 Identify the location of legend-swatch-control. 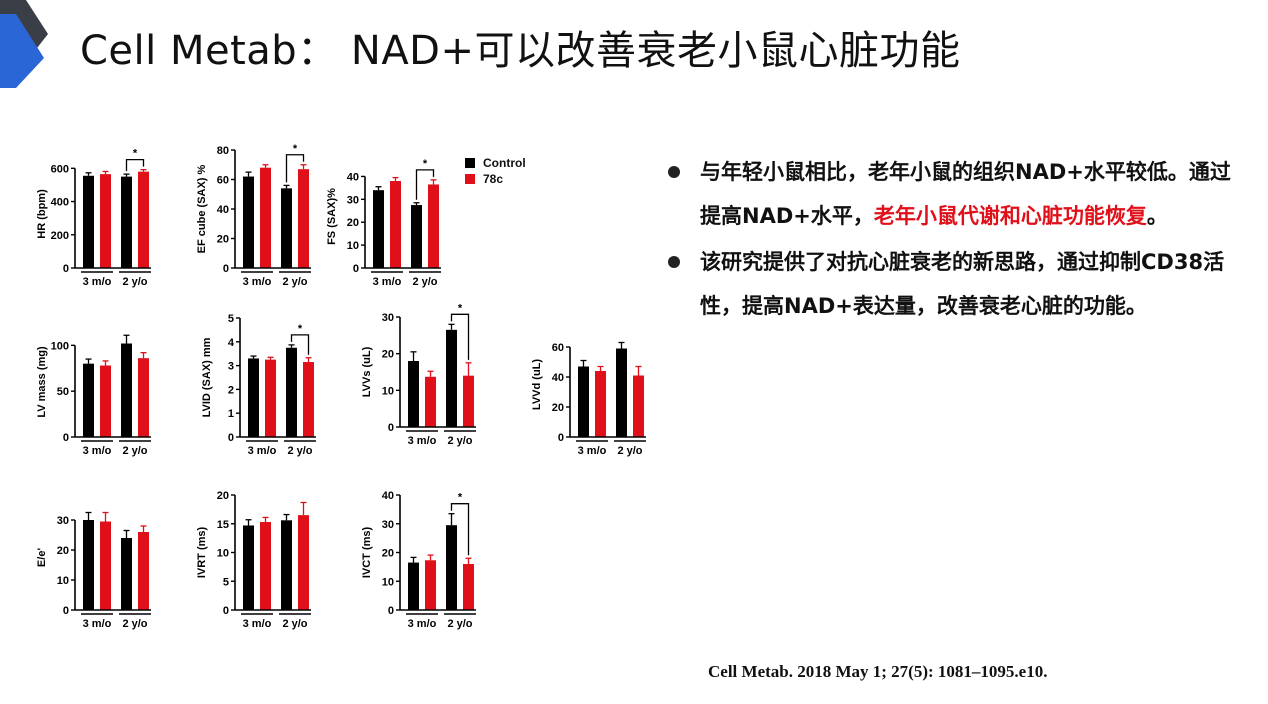
(470, 163).